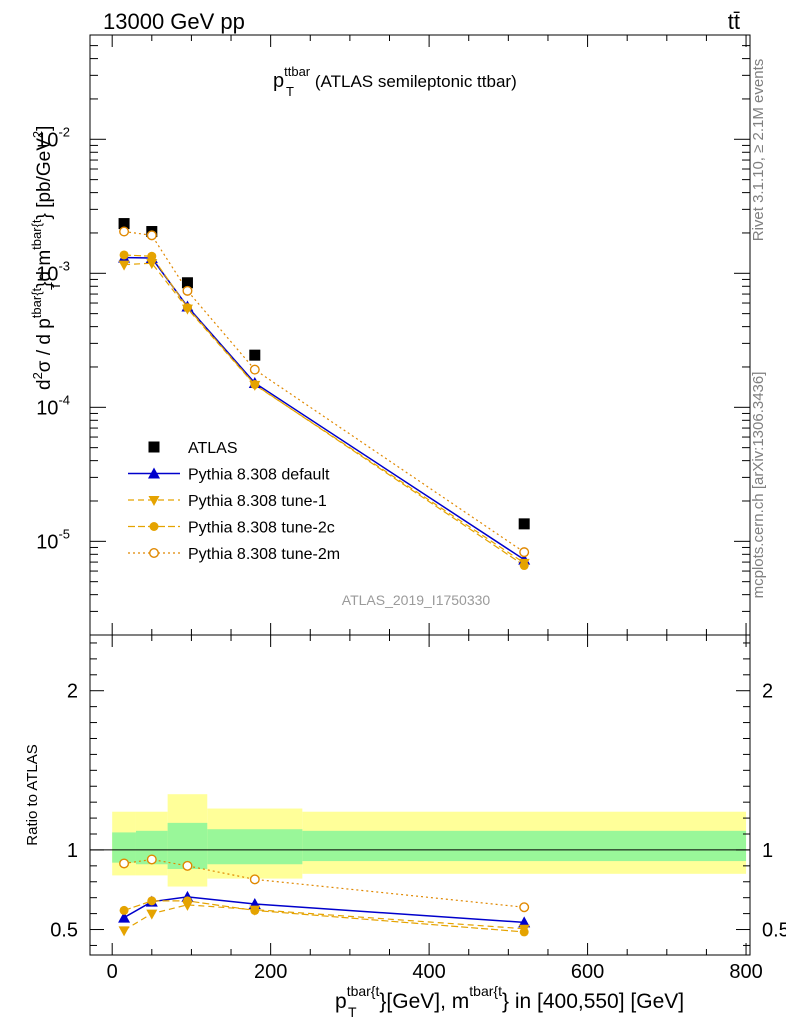 The image size is (786, 1024). I want to click on uncertainty-bands, so click(429, 840).